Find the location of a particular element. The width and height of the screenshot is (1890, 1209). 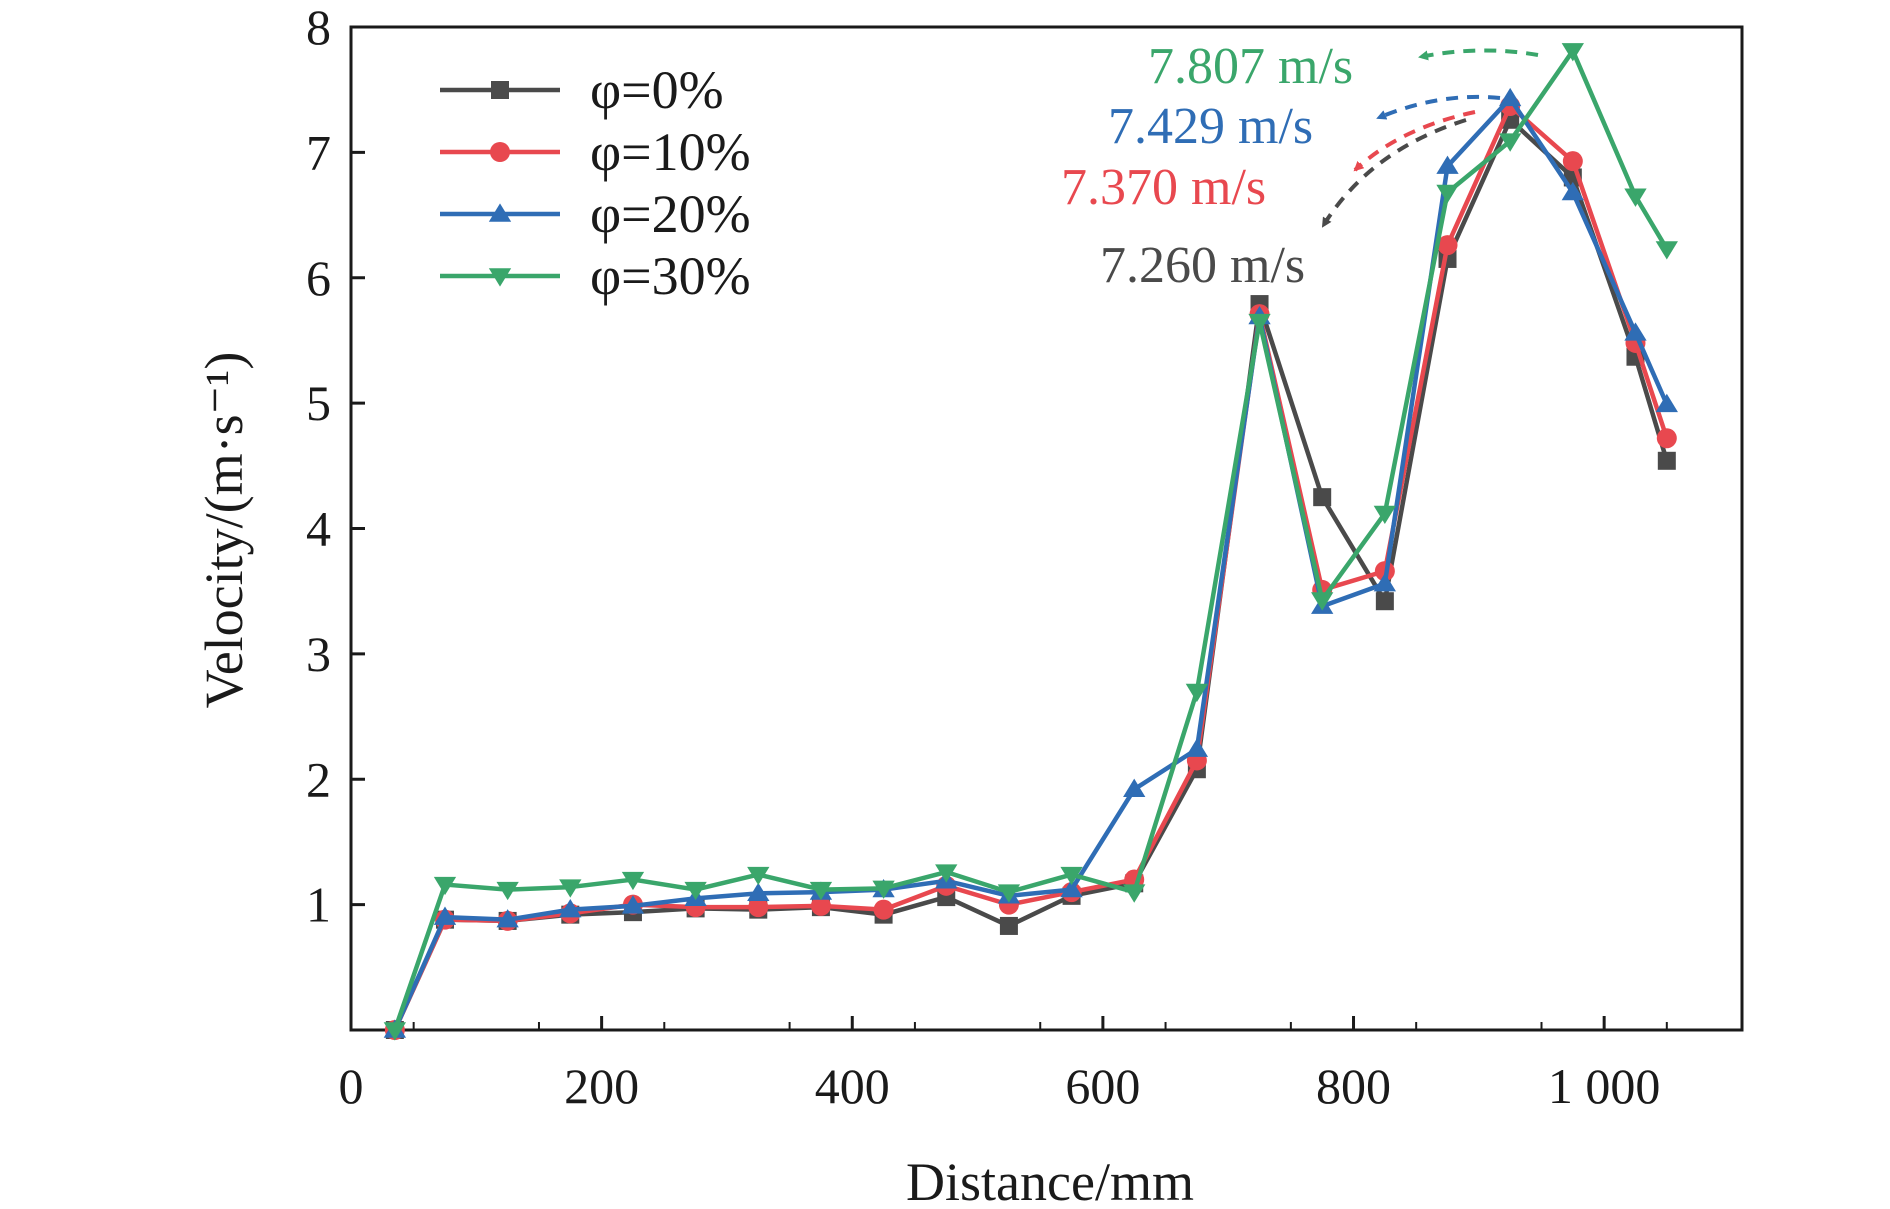

legend-label: φ=10% is located at coordinates (670, 152).